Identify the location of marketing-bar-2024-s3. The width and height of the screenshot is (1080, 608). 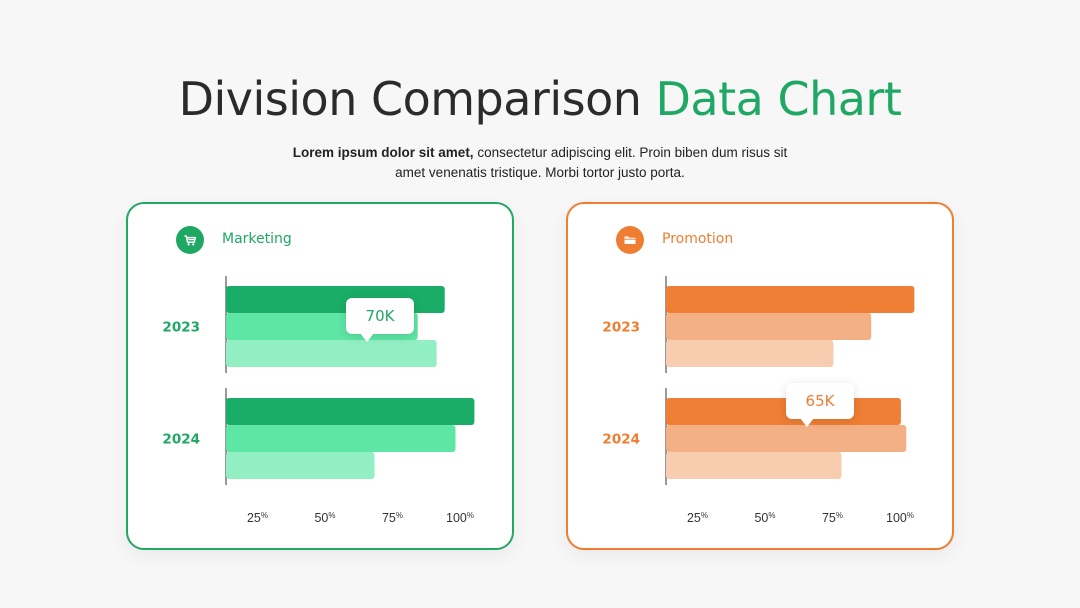
(300, 465).